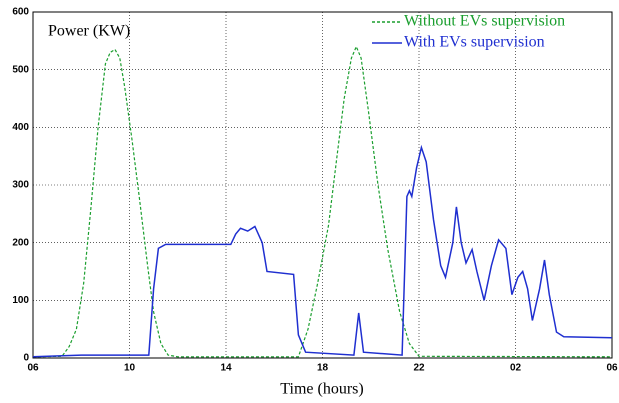  Describe the element at coordinates (321, 389) in the screenshot. I see `x-axis-label: Time (hours)` at that location.